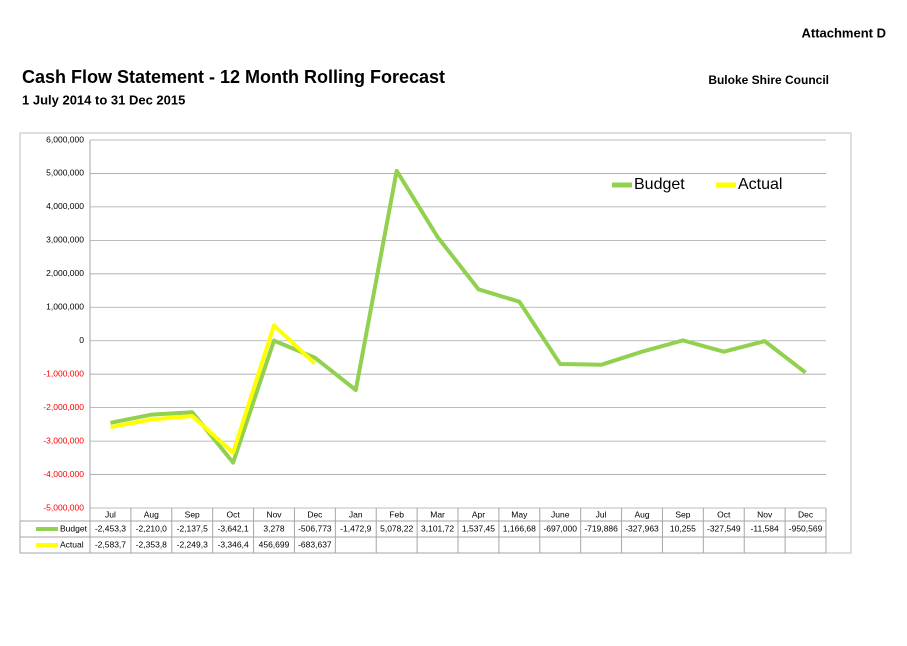  I want to click on data-label: -3,346,4, so click(233, 544).